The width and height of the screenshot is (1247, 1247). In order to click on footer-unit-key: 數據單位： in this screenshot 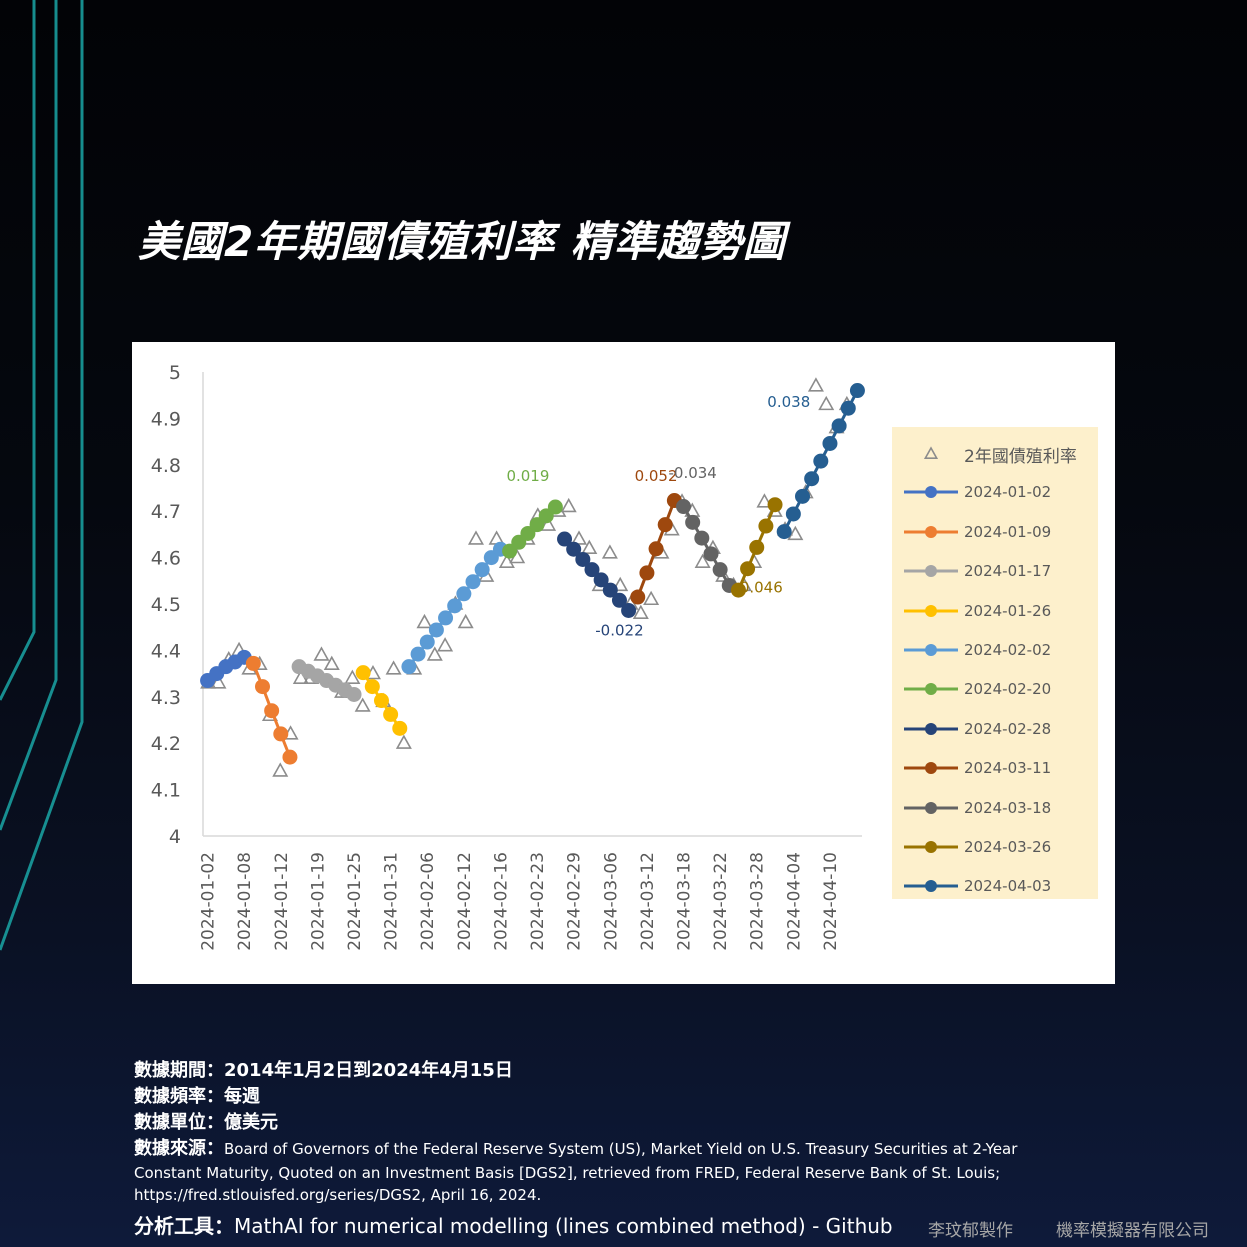, I will do `click(179, 1122)`.